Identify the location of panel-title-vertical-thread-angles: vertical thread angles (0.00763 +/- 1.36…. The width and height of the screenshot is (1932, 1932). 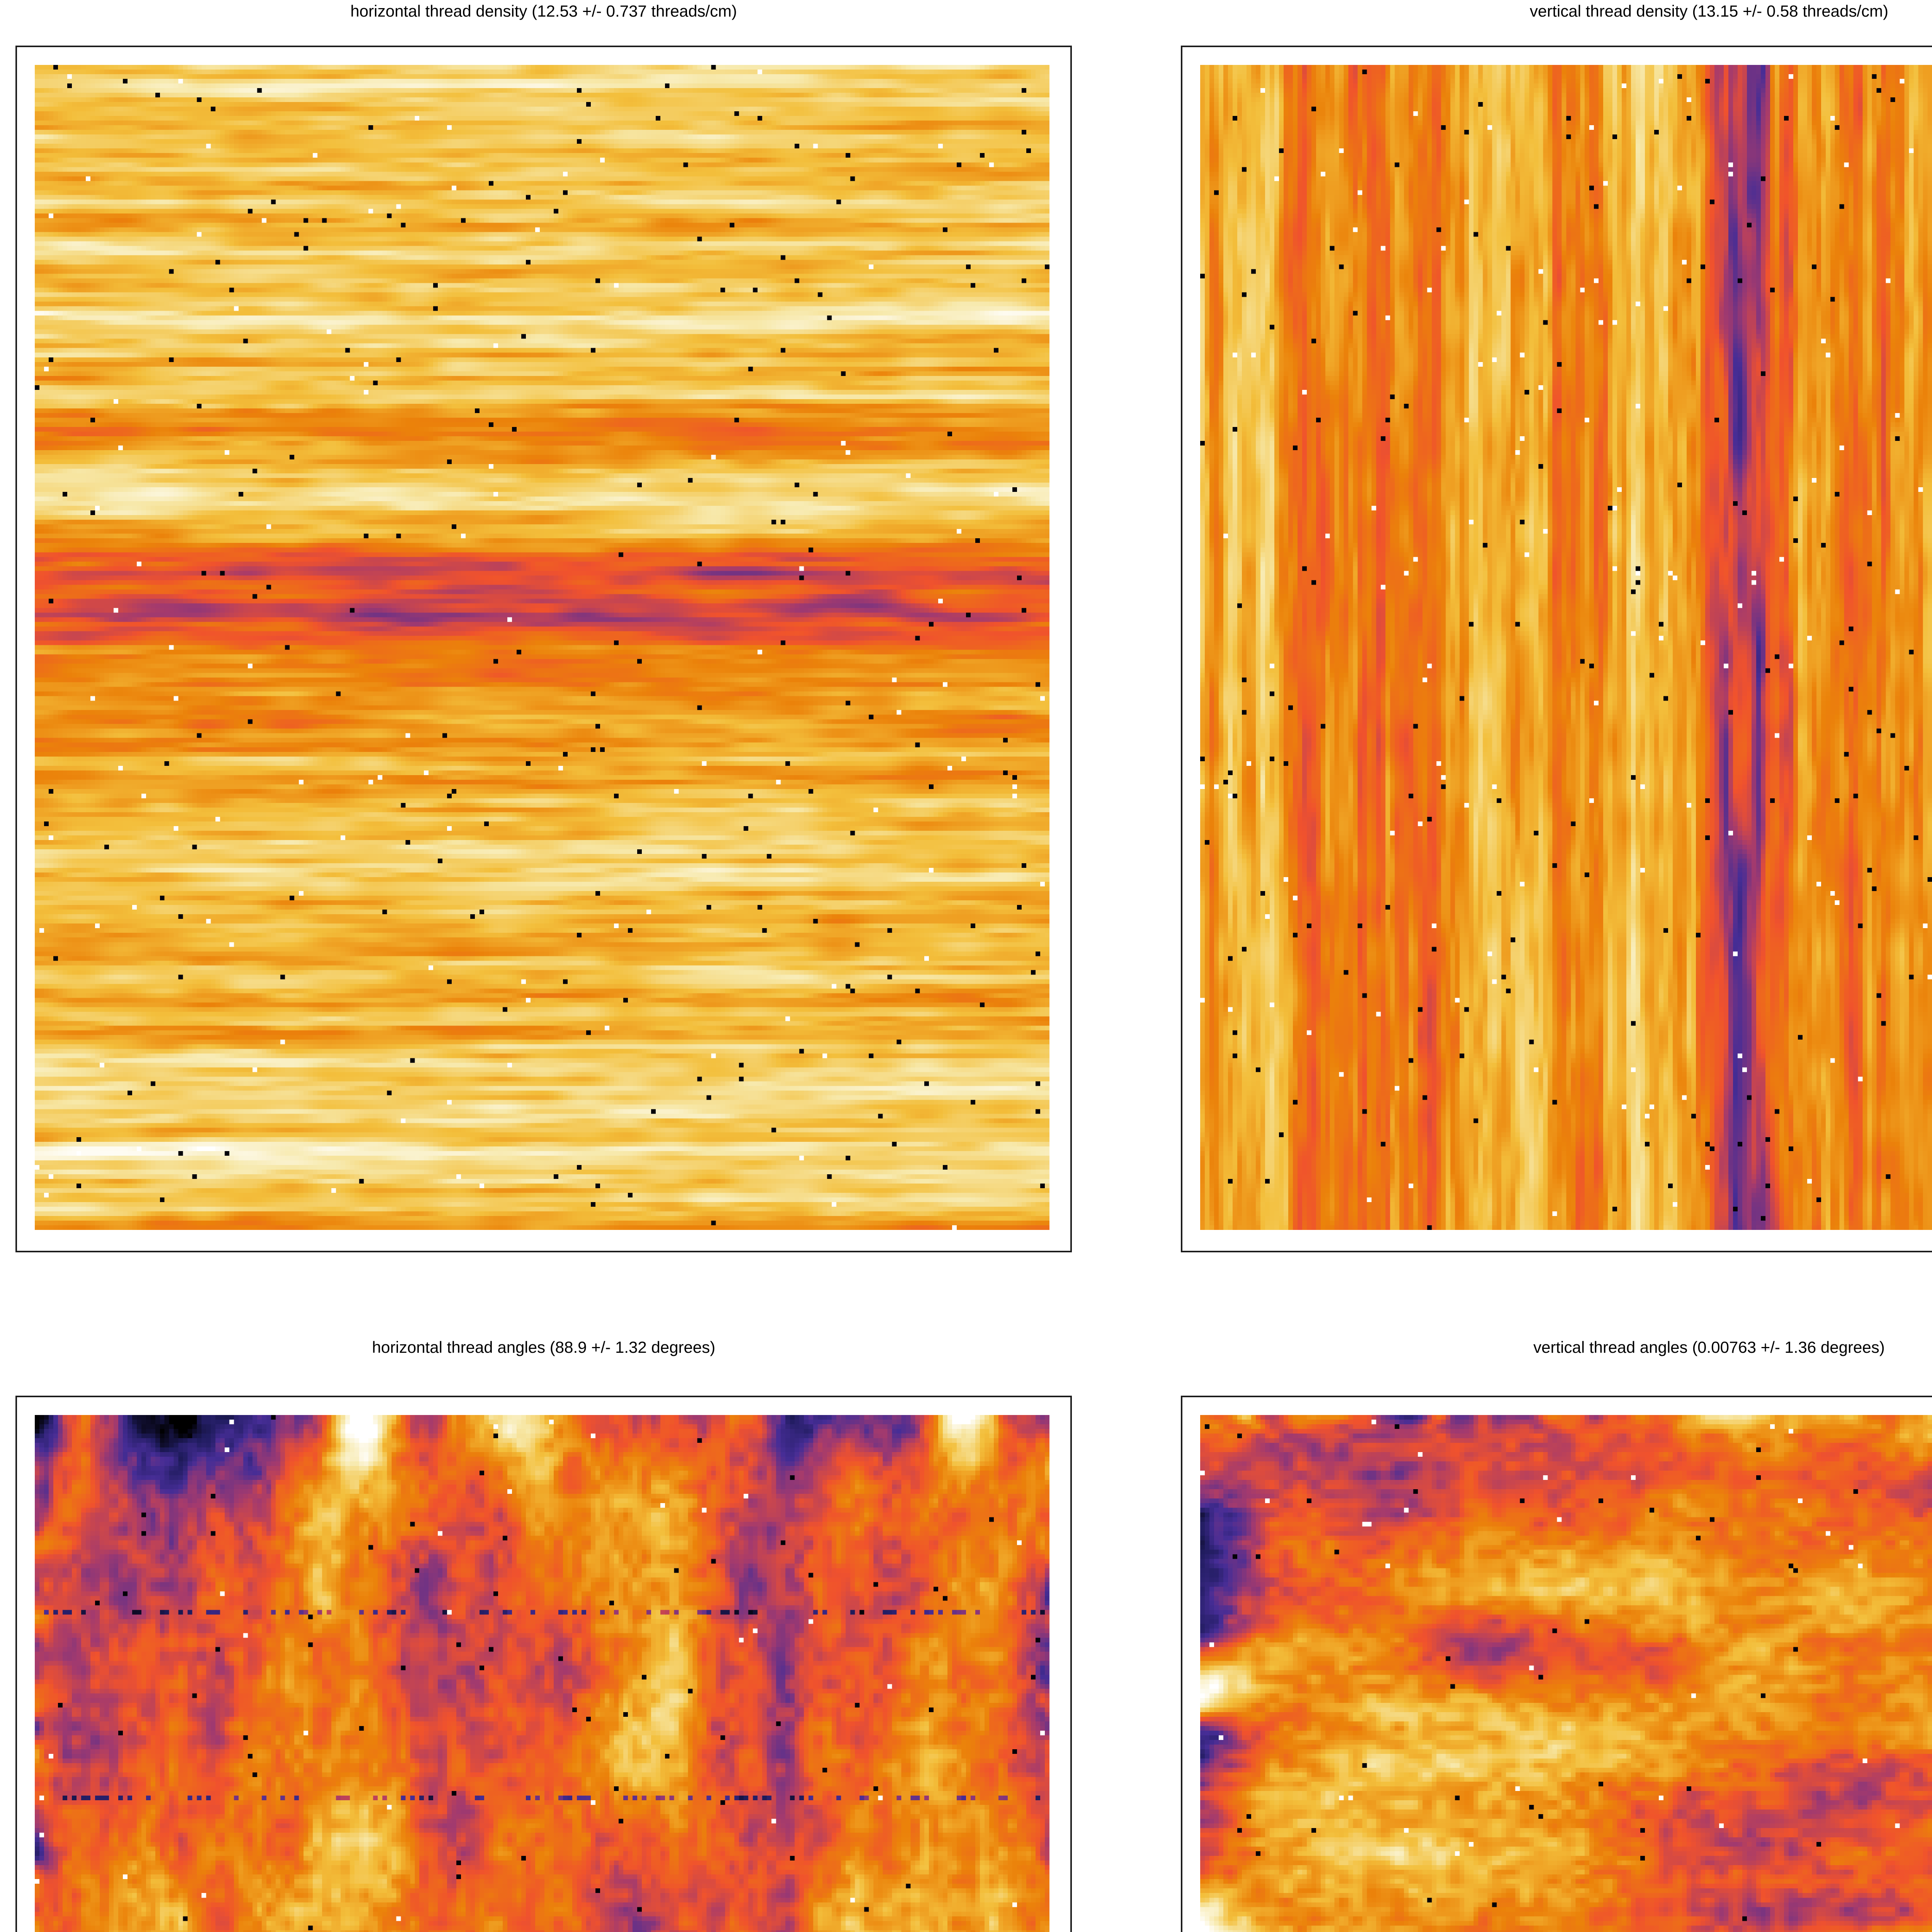
(1709, 1347).